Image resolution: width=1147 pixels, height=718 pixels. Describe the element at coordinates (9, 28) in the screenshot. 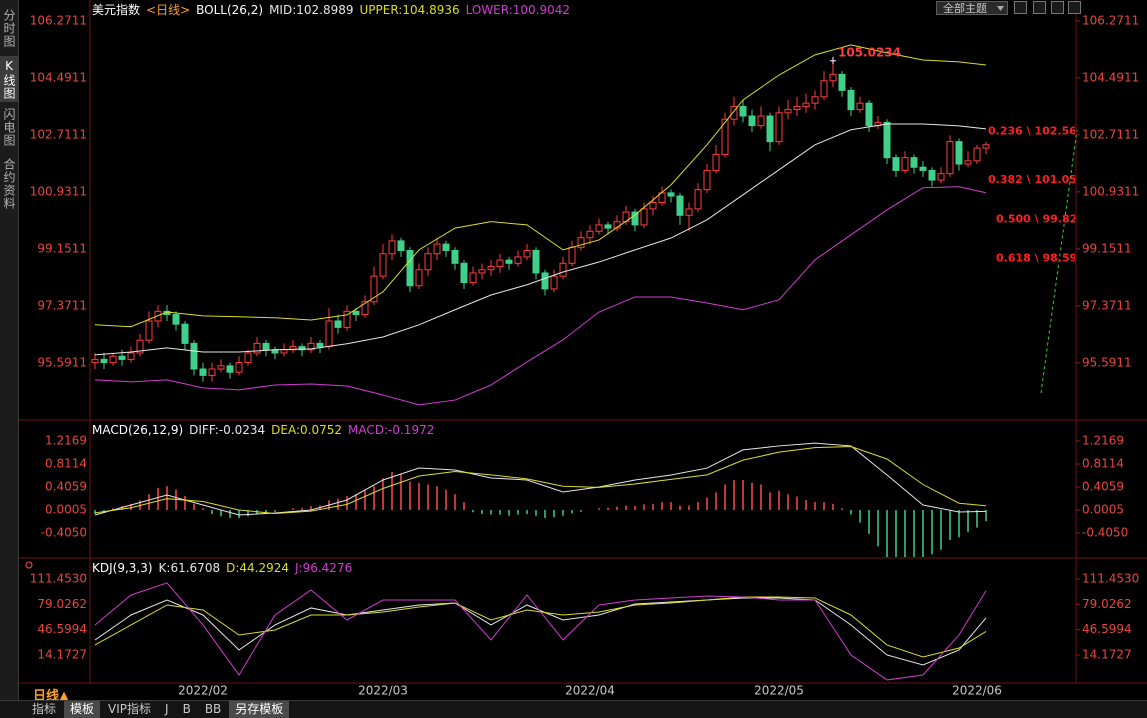

I see `side-tab: 分时图` at that location.